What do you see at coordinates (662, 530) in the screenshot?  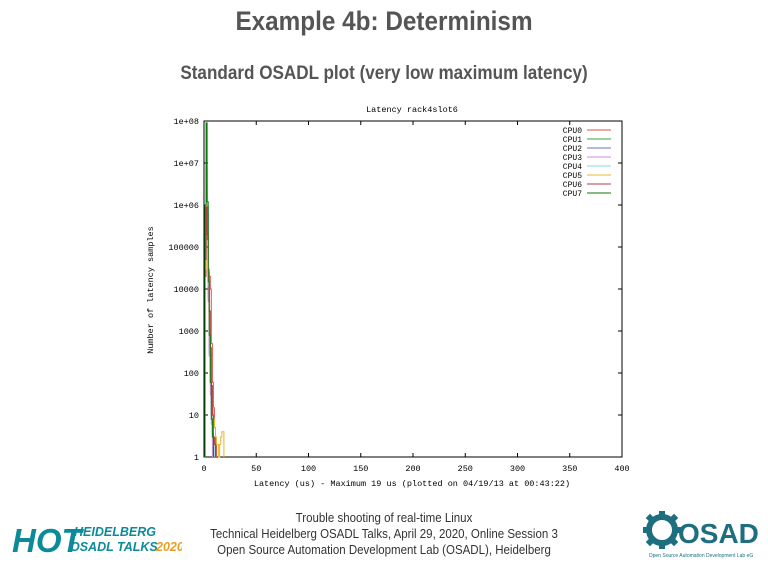 I see `gear-icon` at bounding box center [662, 530].